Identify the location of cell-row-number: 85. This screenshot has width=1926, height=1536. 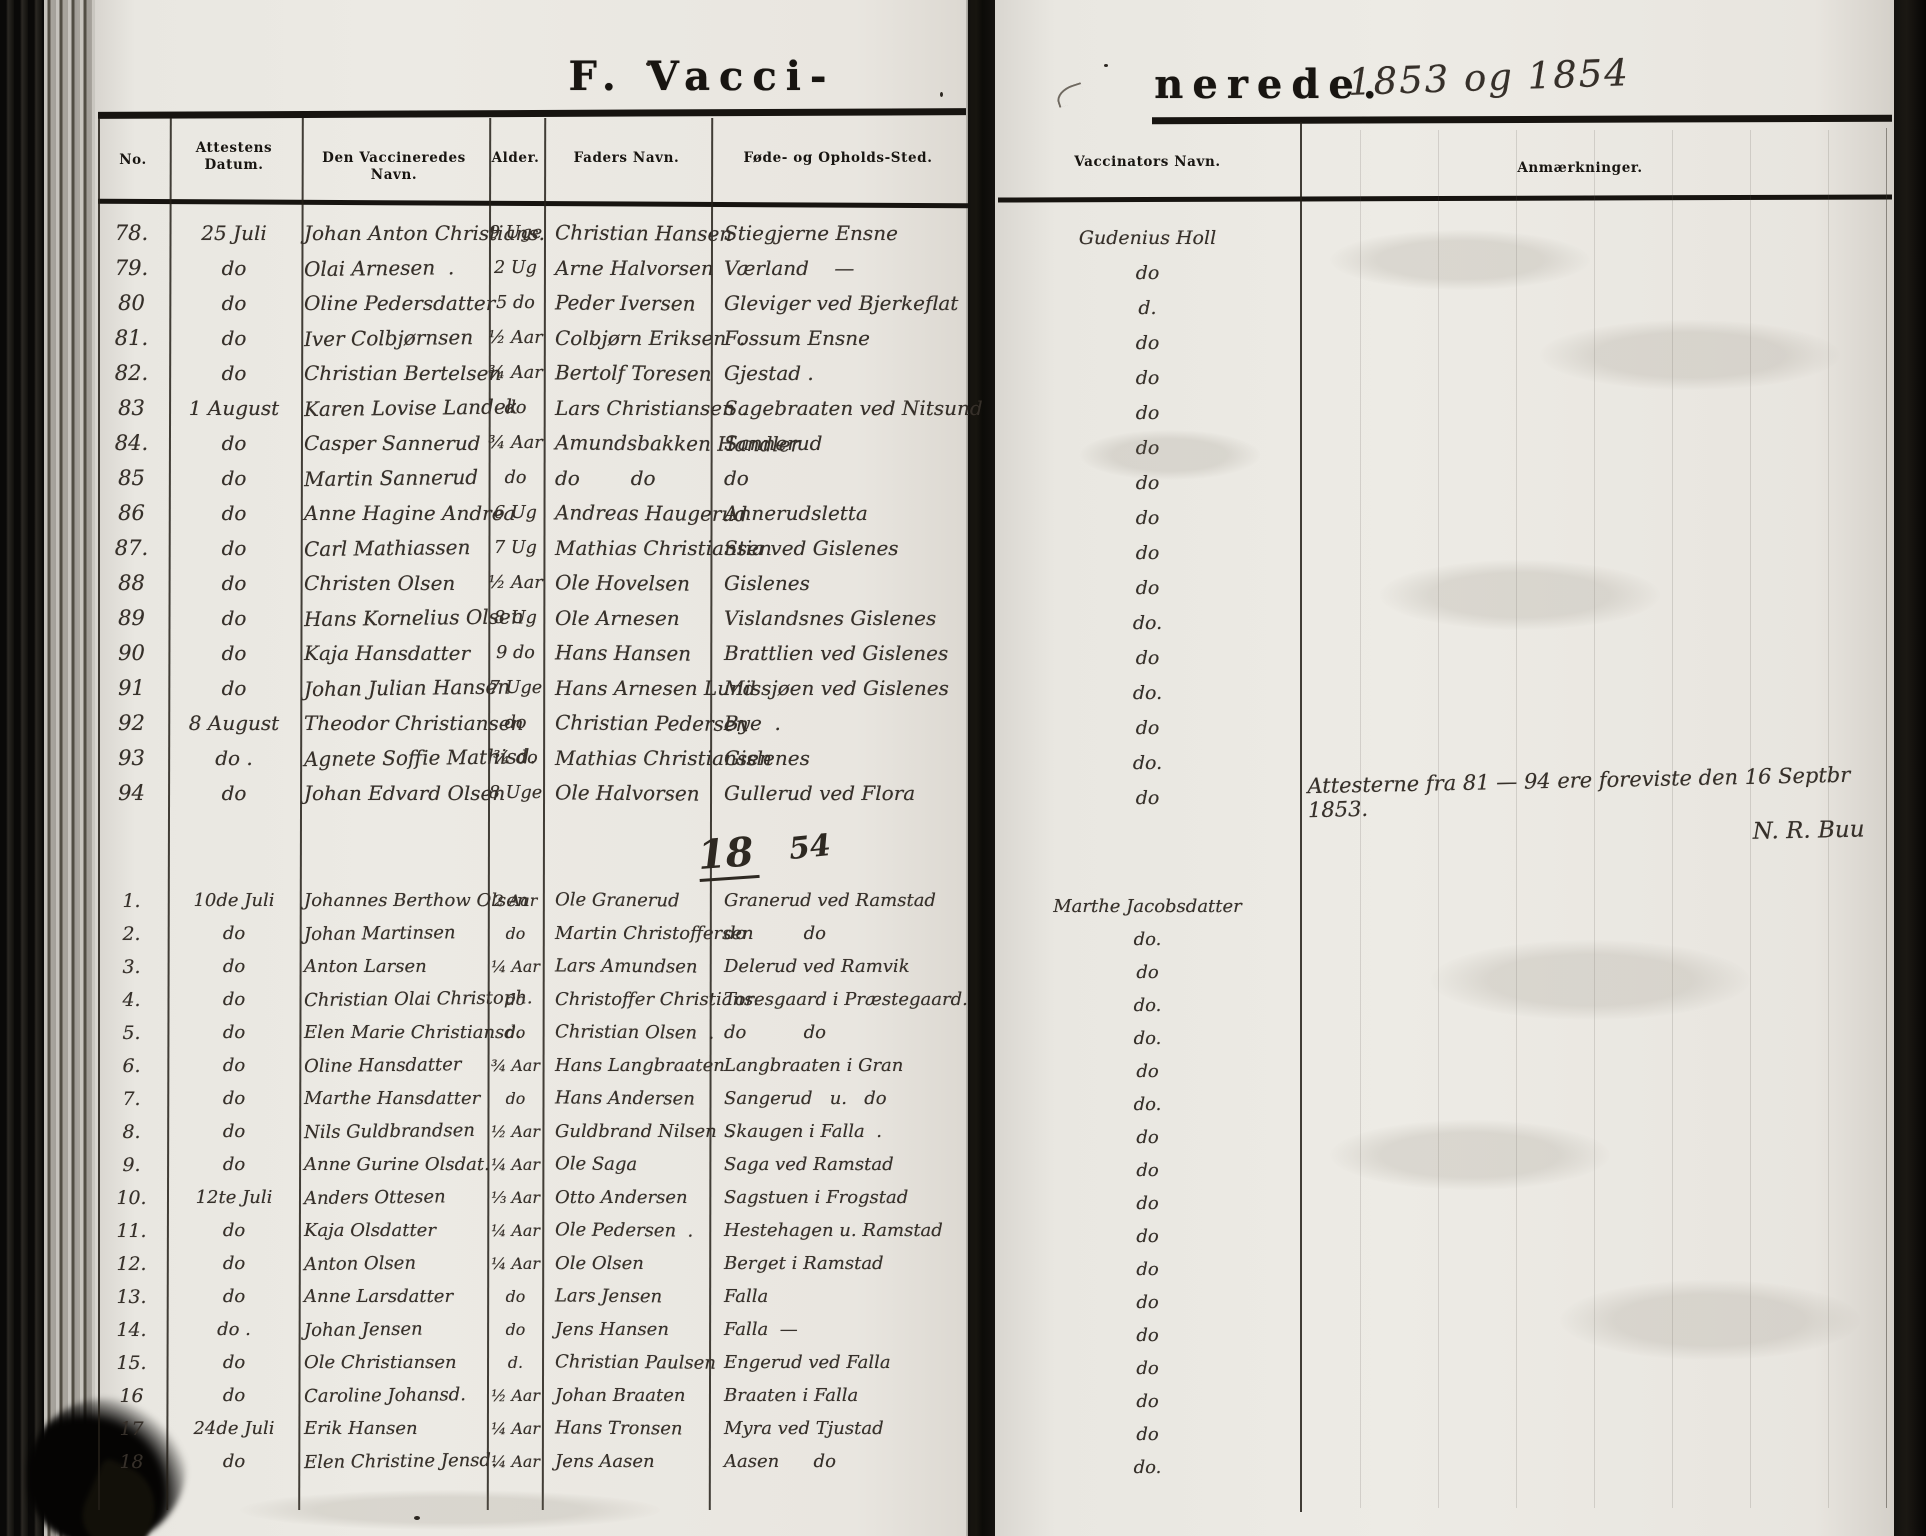
(131, 477).